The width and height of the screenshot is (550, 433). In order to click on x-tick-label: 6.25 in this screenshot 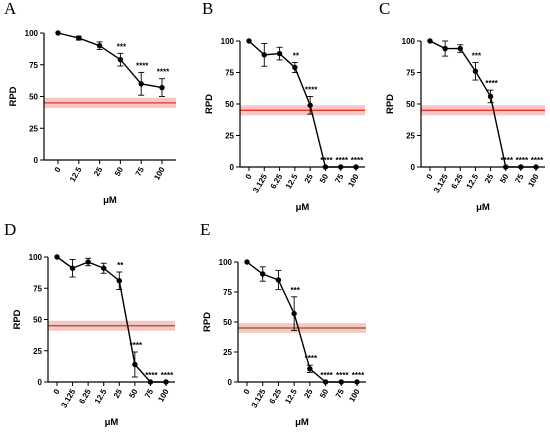, I will do `click(276, 396)`.